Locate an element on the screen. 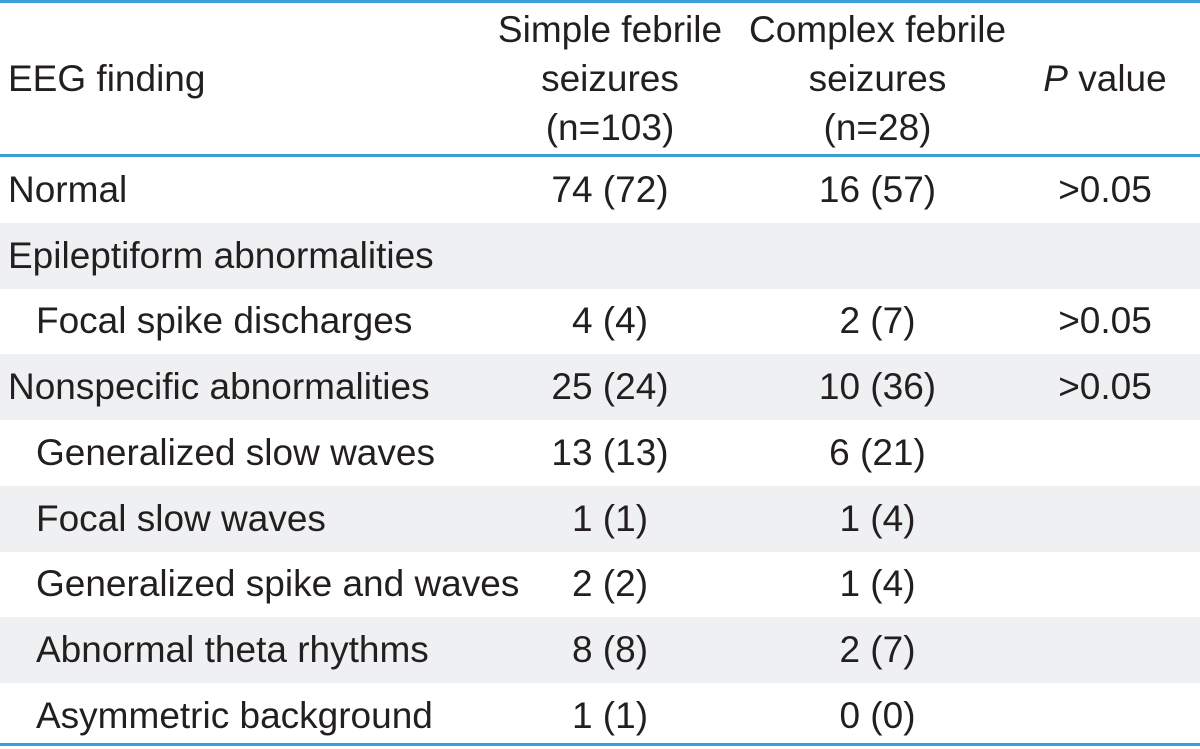  header-complex-line-2: seizures is located at coordinates (877, 78).